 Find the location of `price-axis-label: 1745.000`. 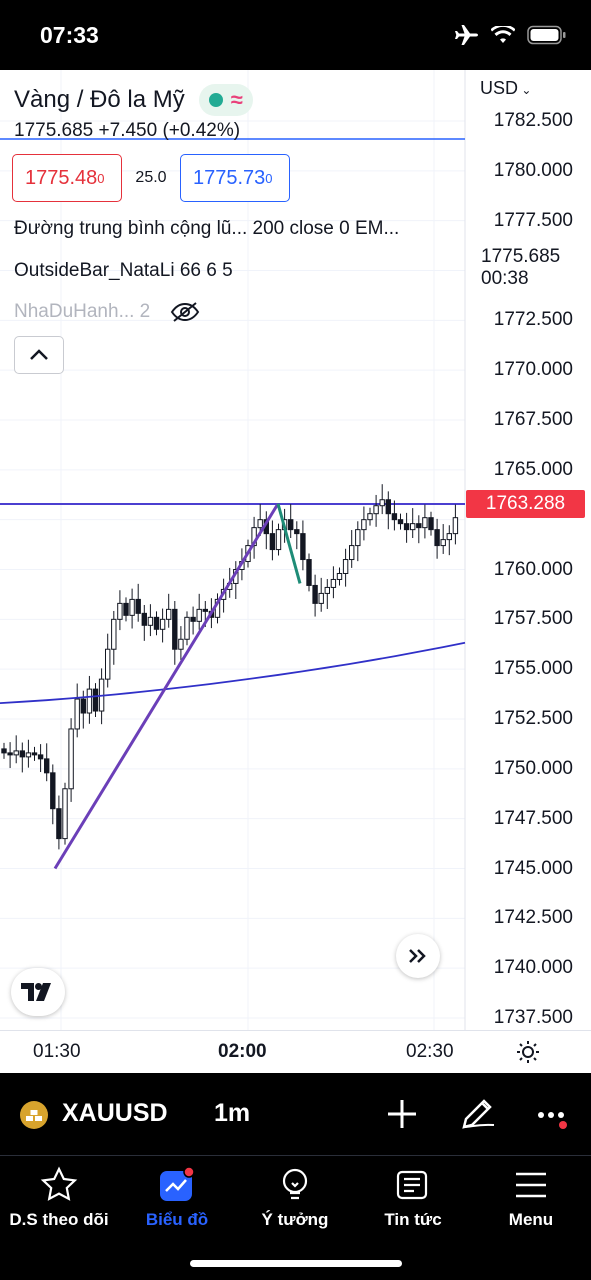

price-axis-label: 1745.000 is located at coordinates (533, 868).